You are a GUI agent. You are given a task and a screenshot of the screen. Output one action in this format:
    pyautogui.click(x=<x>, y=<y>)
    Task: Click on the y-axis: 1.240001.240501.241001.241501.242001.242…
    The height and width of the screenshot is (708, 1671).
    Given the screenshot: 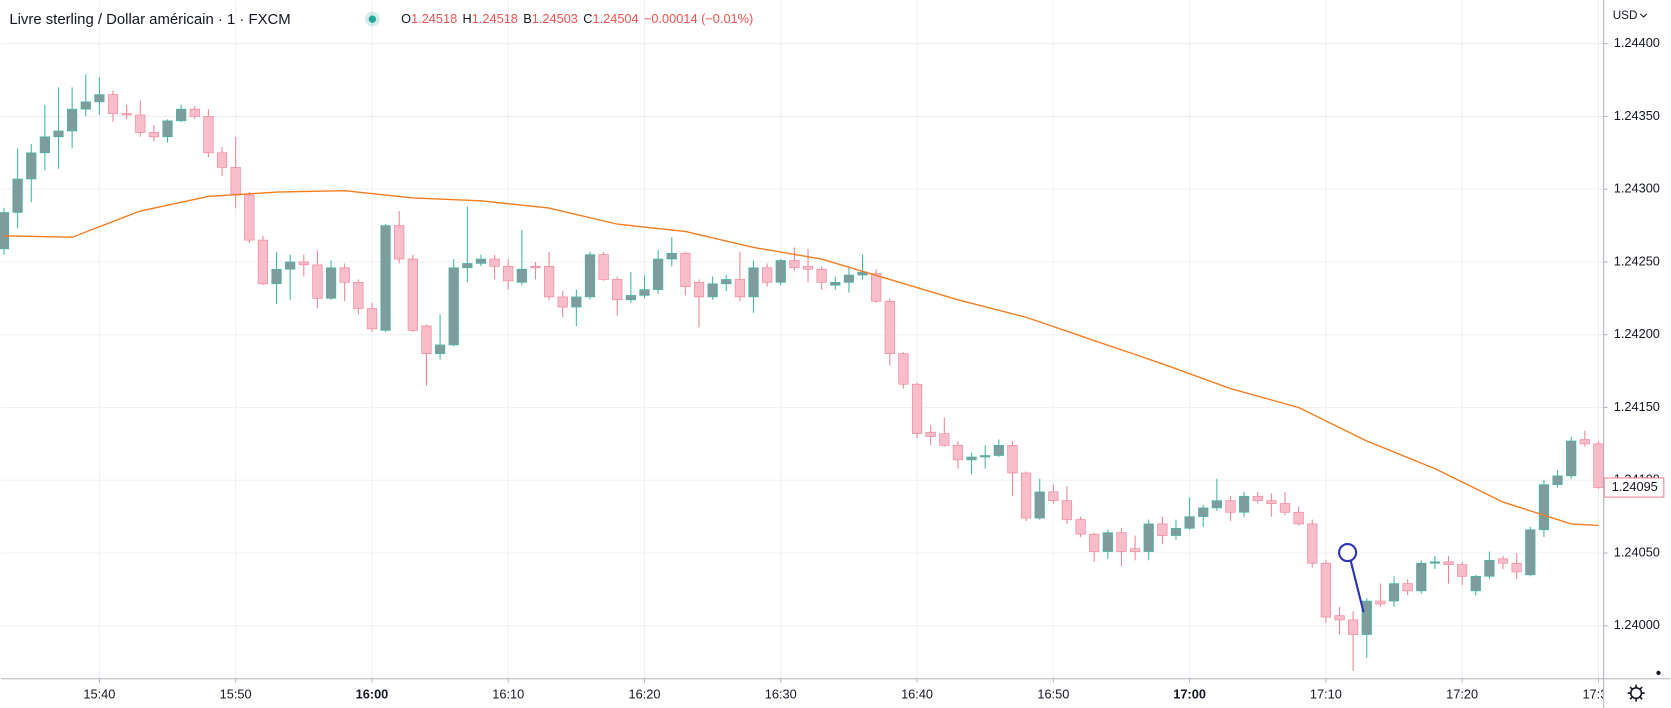 What is the action you would take?
    pyautogui.click(x=1634, y=333)
    